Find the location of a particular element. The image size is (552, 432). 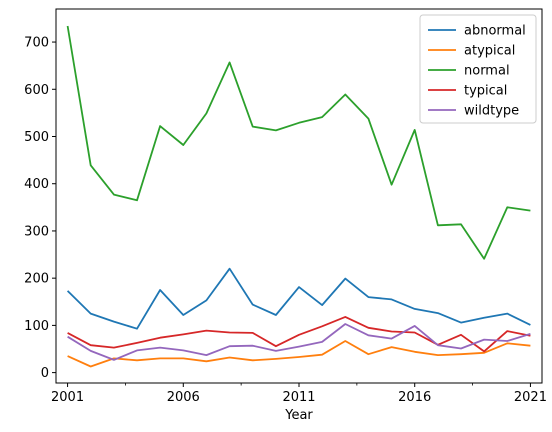

series-line-typical is located at coordinates (299, 334).